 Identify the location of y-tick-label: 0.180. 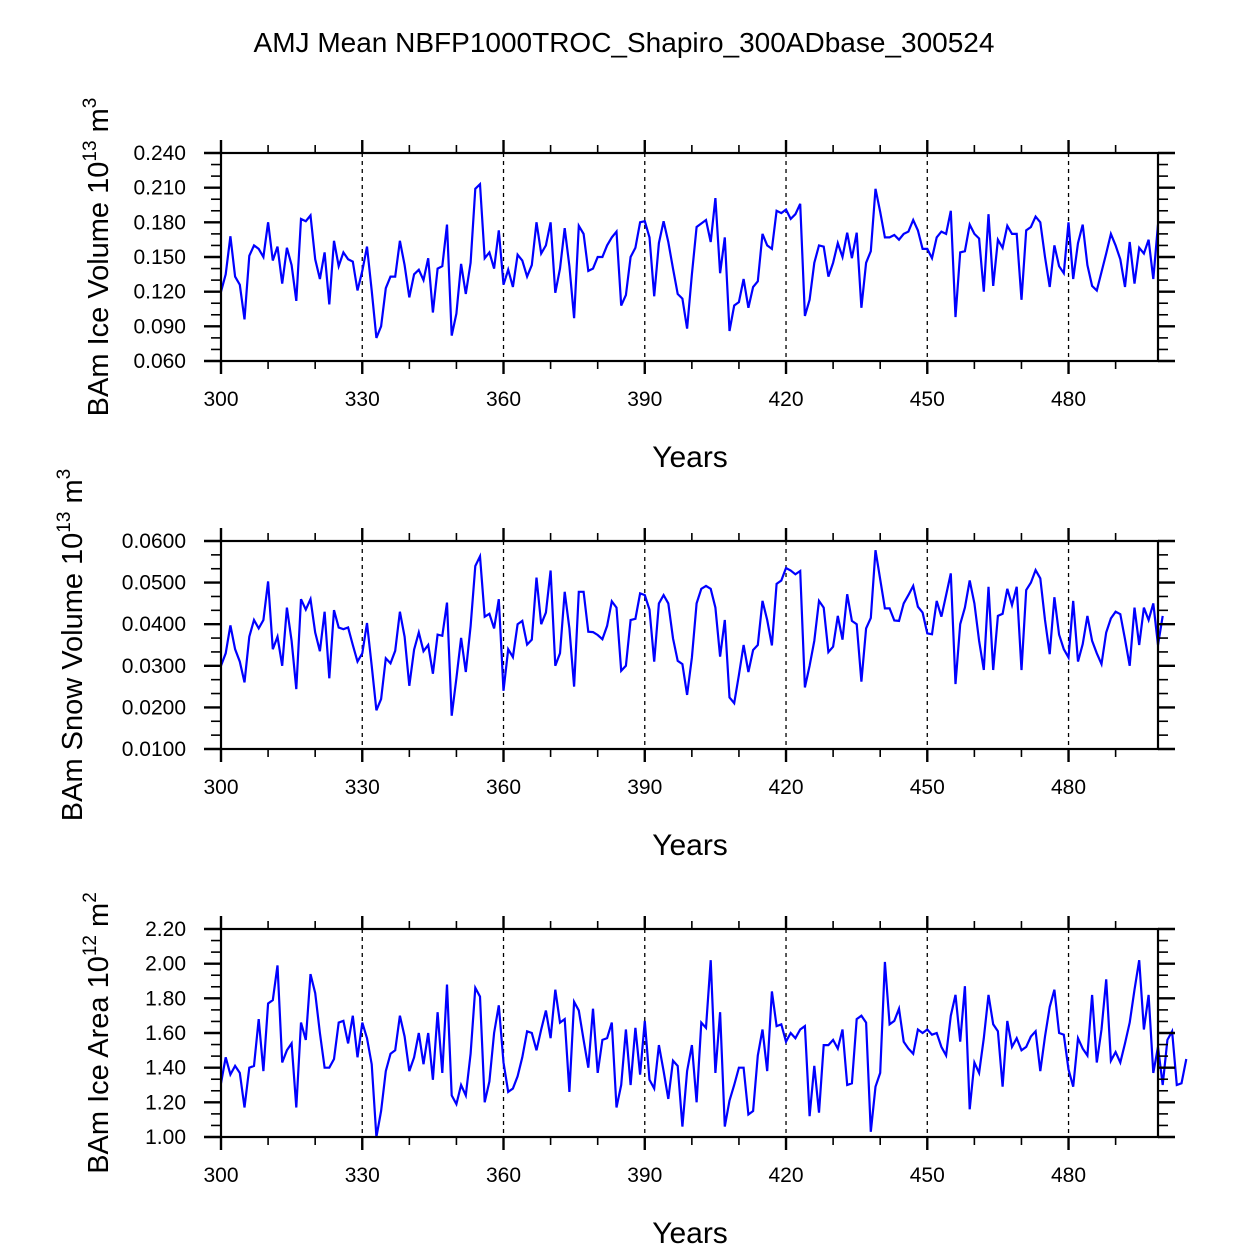
(159, 222).